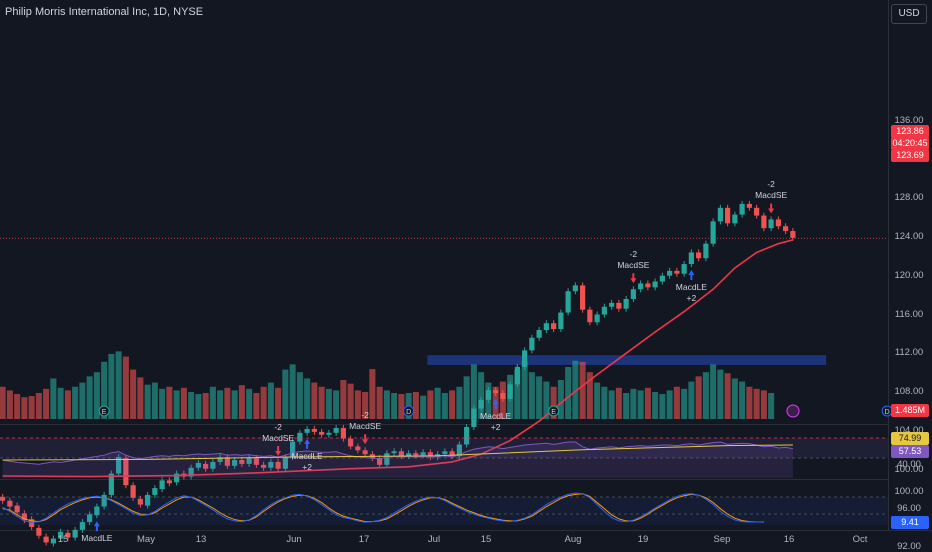 The height and width of the screenshot is (552, 932). Describe the element at coordinates (909, 198) in the screenshot. I see `price-axis-label: 128.00` at that location.